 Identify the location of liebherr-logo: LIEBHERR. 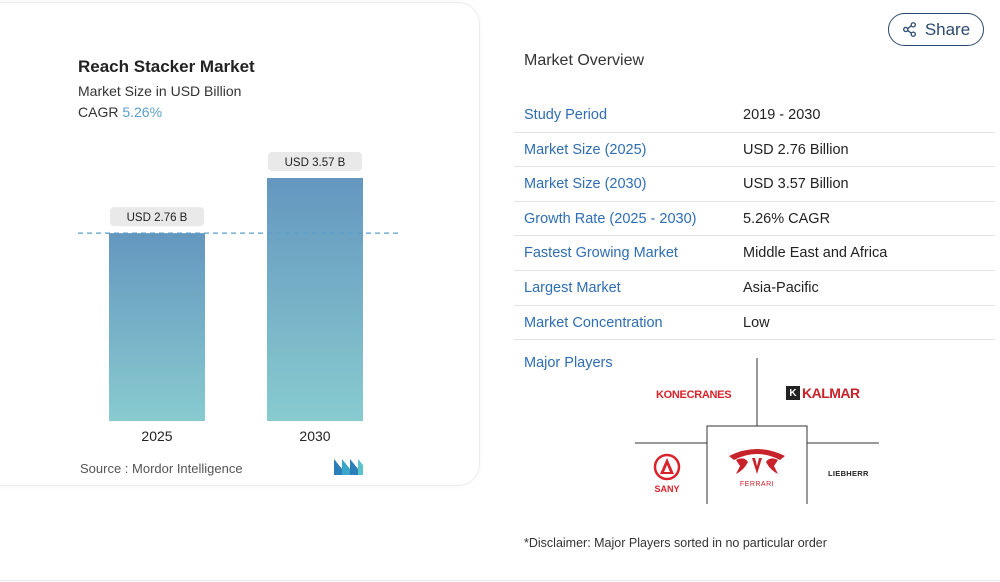
(848, 473).